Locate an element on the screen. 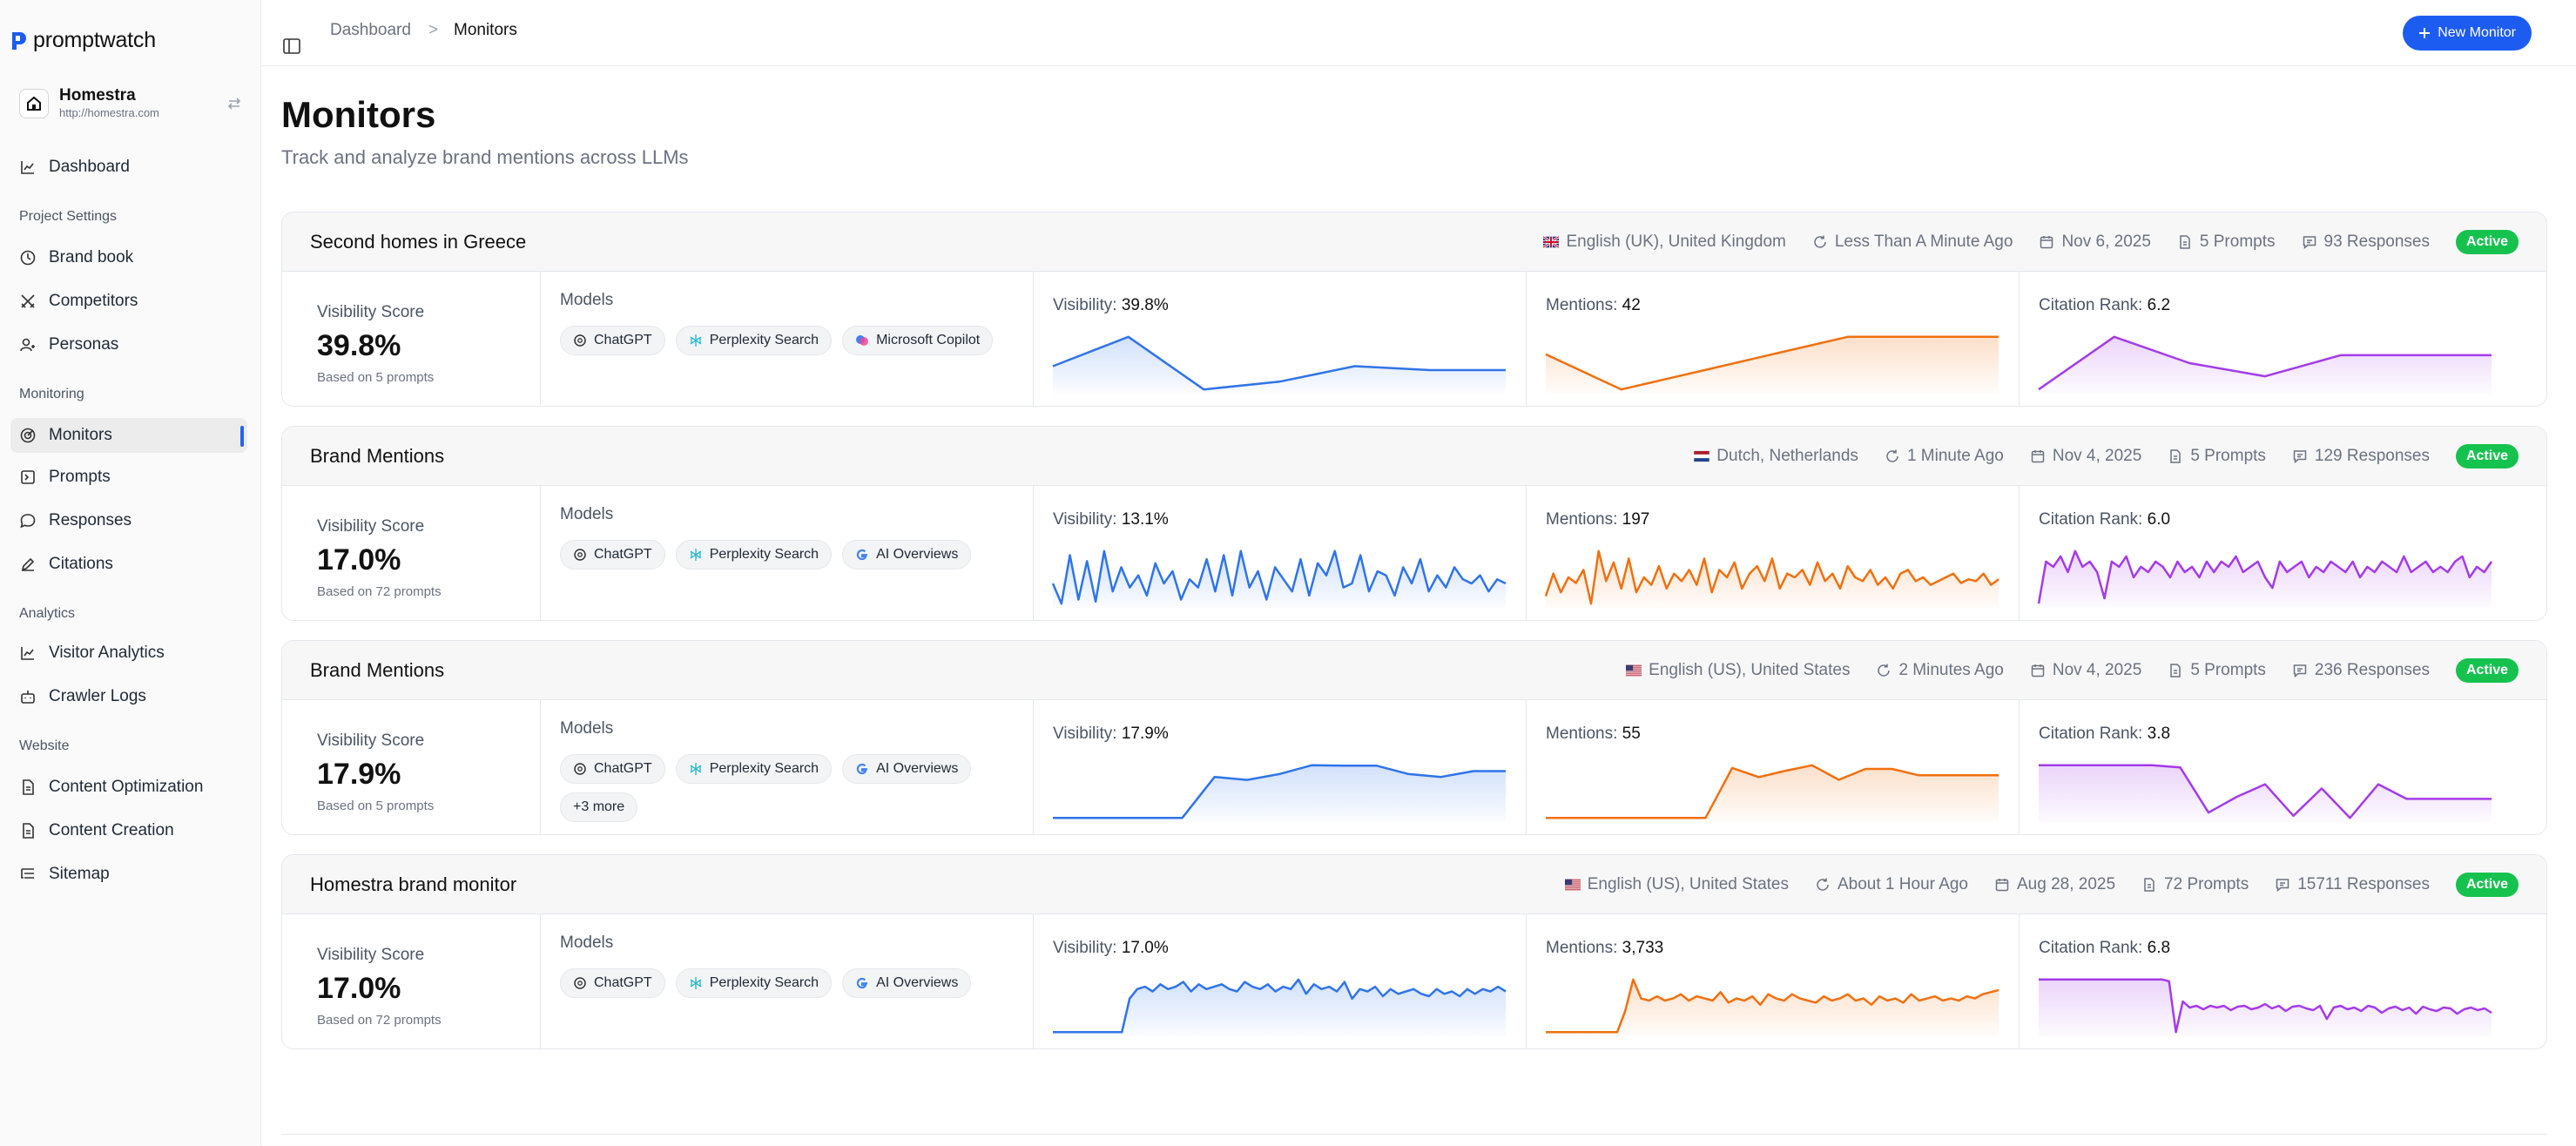 This screenshot has width=2576, height=1146. mentions-label: Mentions: 55 is located at coordinates (1594, 734).